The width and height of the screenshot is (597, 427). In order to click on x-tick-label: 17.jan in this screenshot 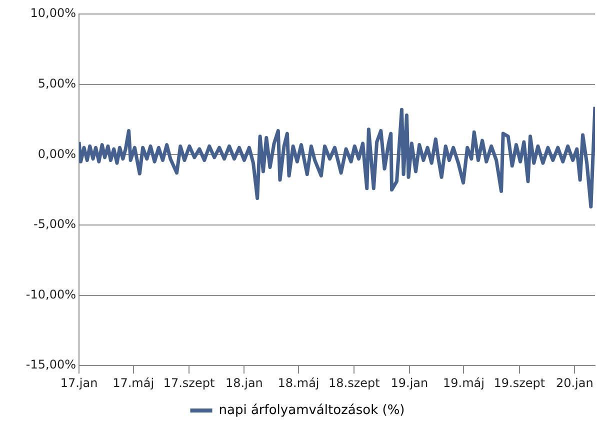, I will do `click(79, 383)`.